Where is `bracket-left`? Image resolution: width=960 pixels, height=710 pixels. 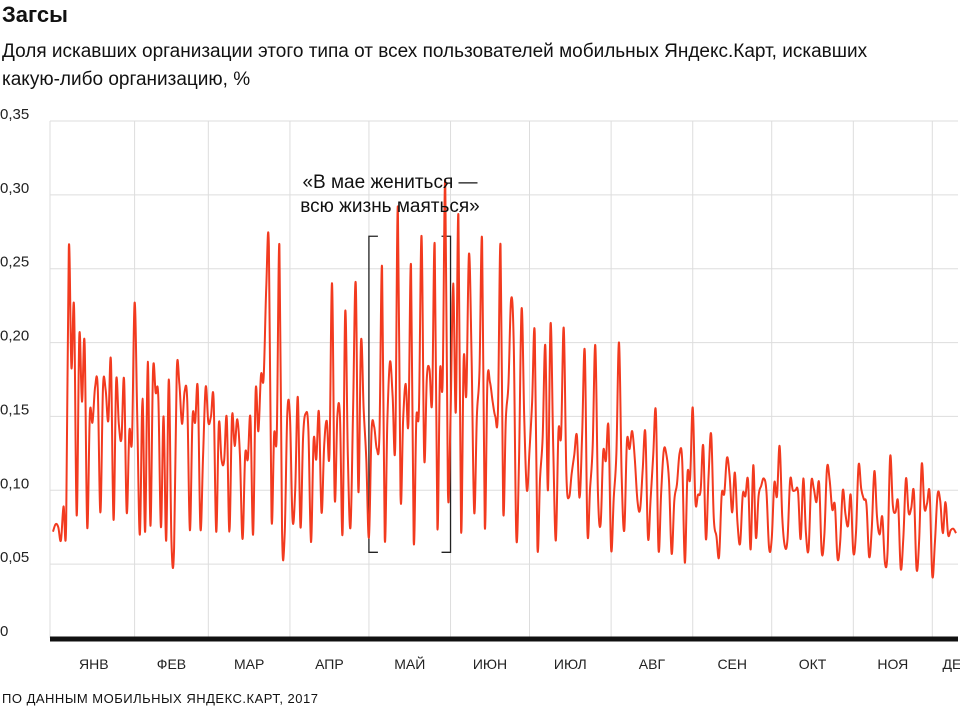
bracket-left is located at coordinates (373, 394).